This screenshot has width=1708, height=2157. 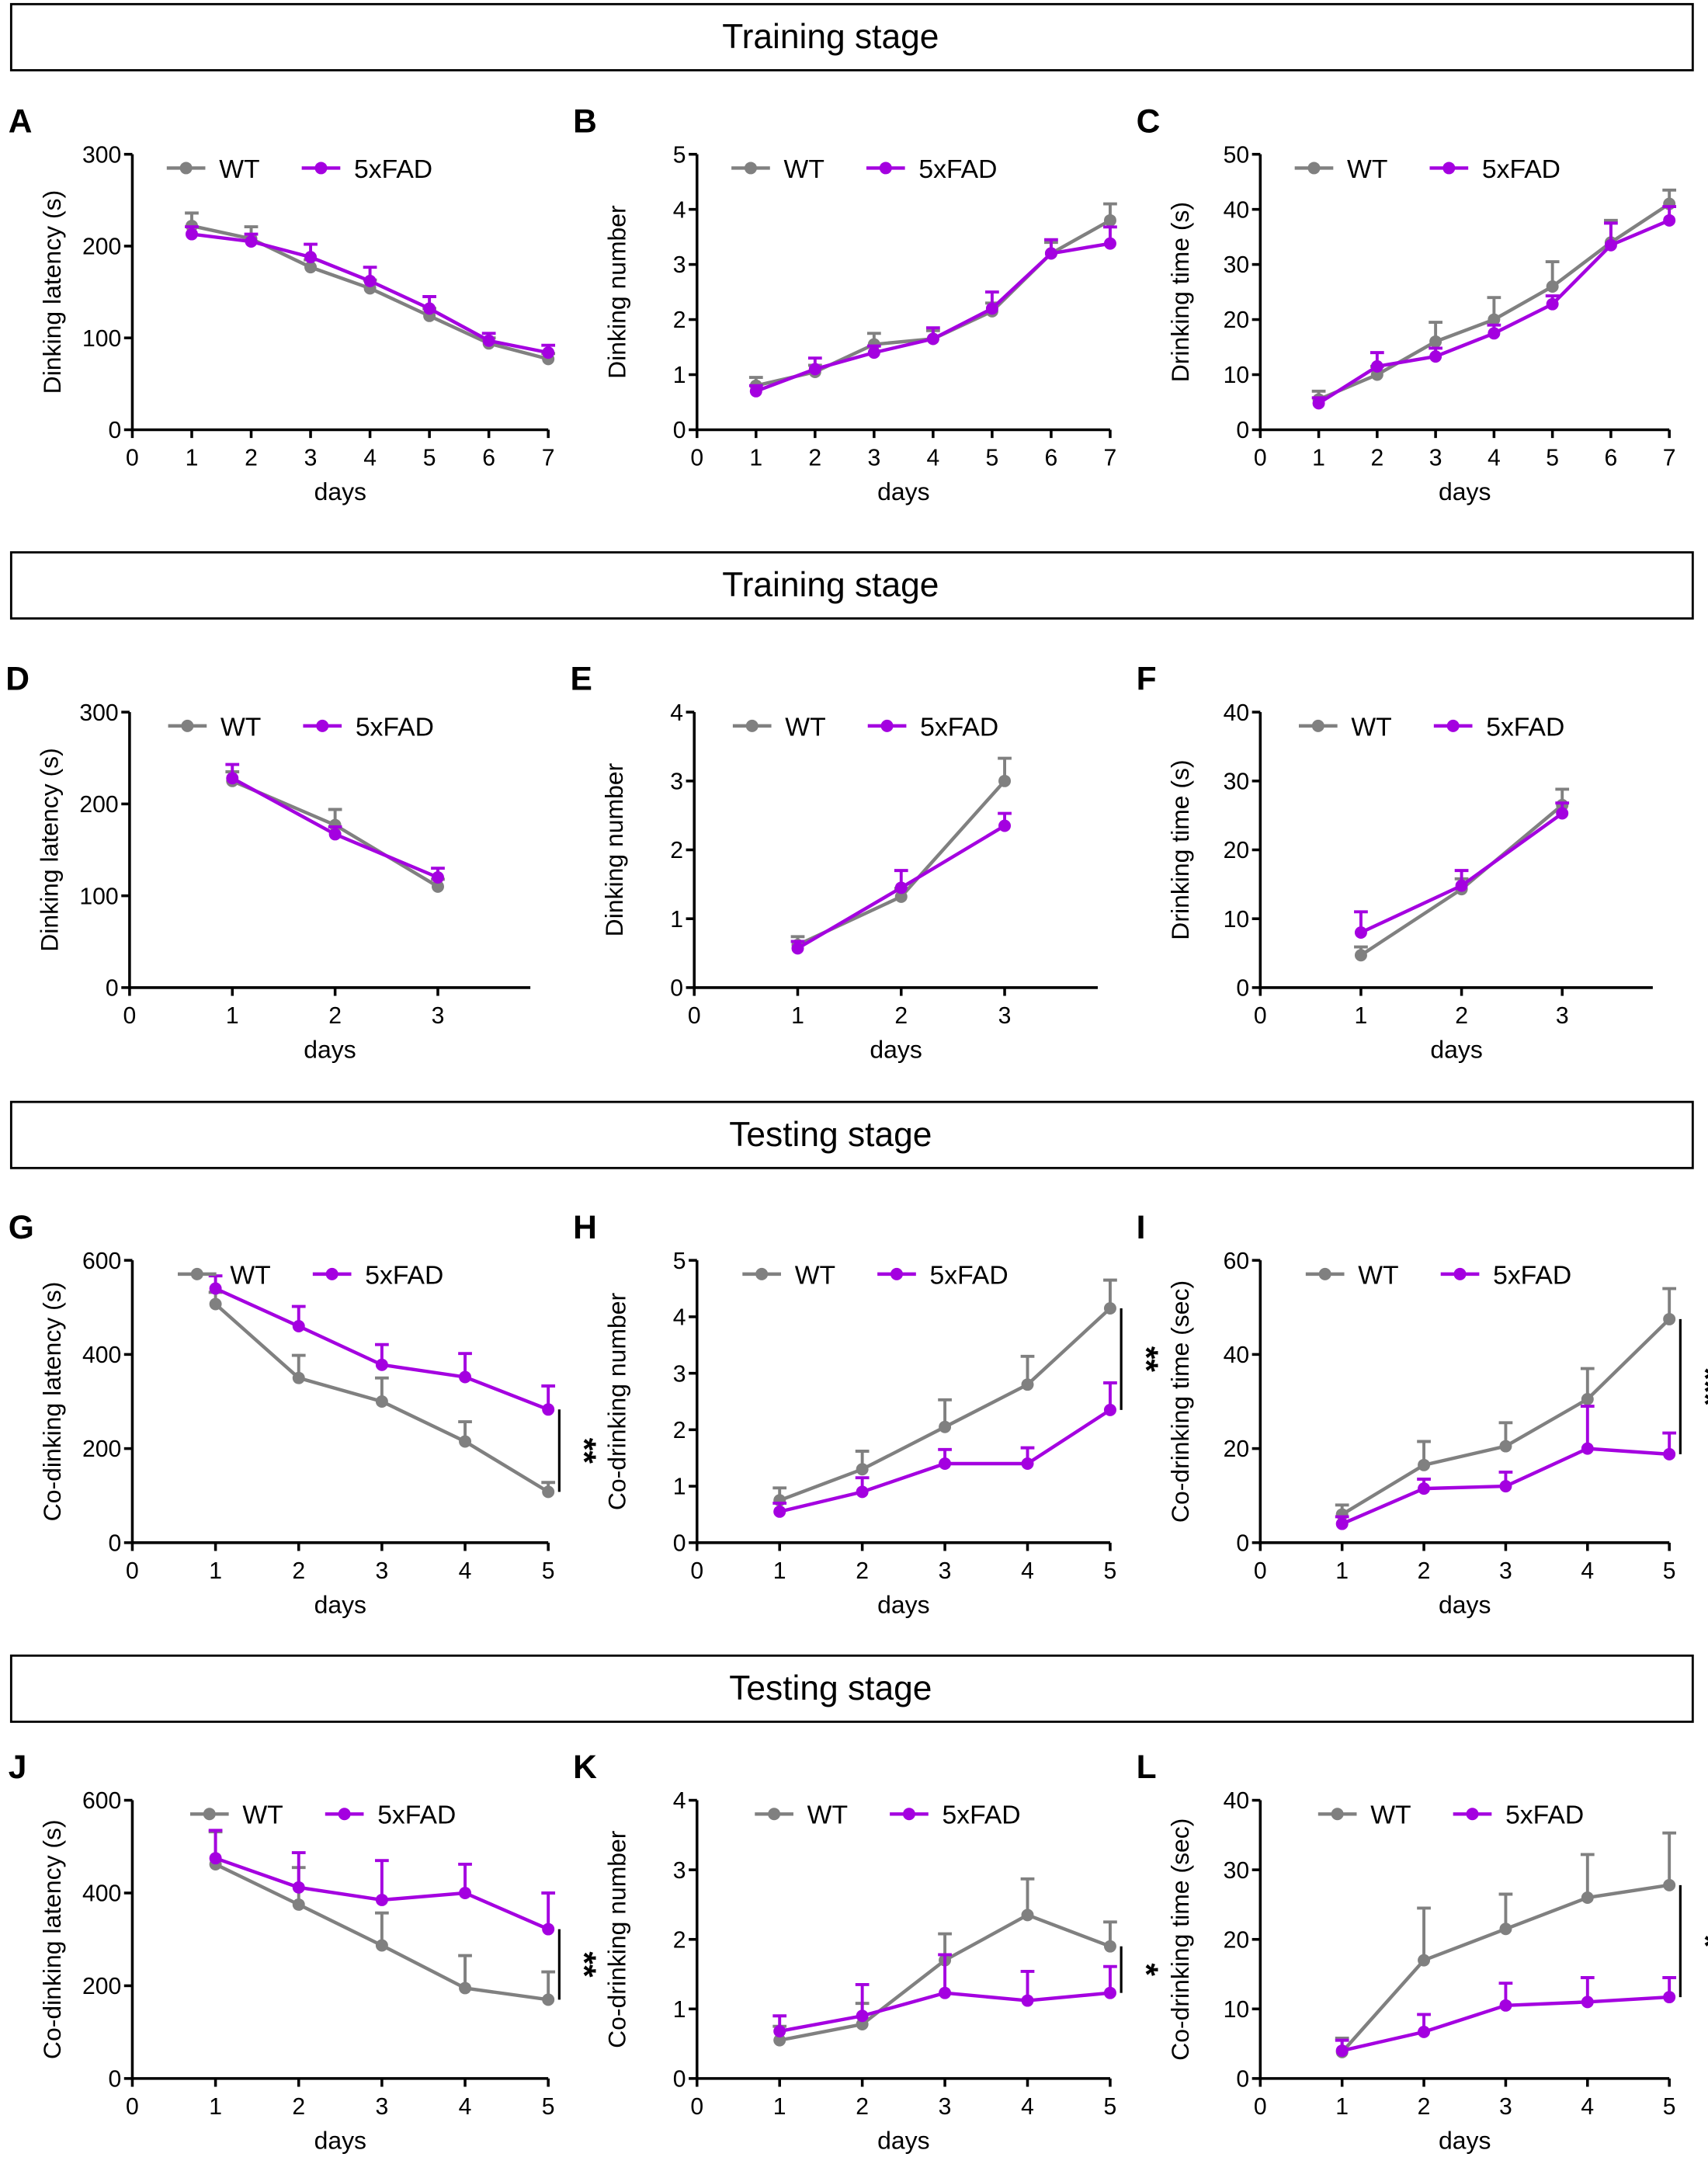 What do you see at coordinates (101, 339) in the screenshot?
I see `y-tick-label: 100` at bounding box center [101, 339].